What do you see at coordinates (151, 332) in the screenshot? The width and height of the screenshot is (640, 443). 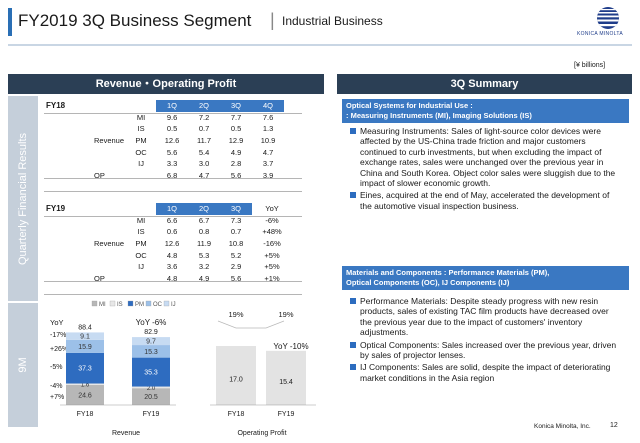 I see `revenue-total-label: 82.9` at bounding box center [151, 332].